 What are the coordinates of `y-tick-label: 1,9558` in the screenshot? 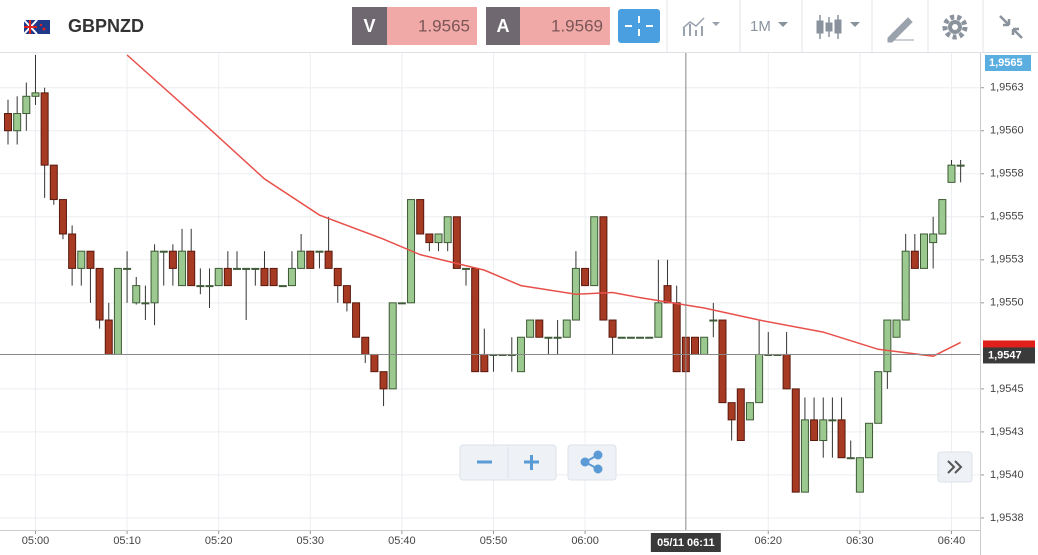 It's located at (1007, 174).